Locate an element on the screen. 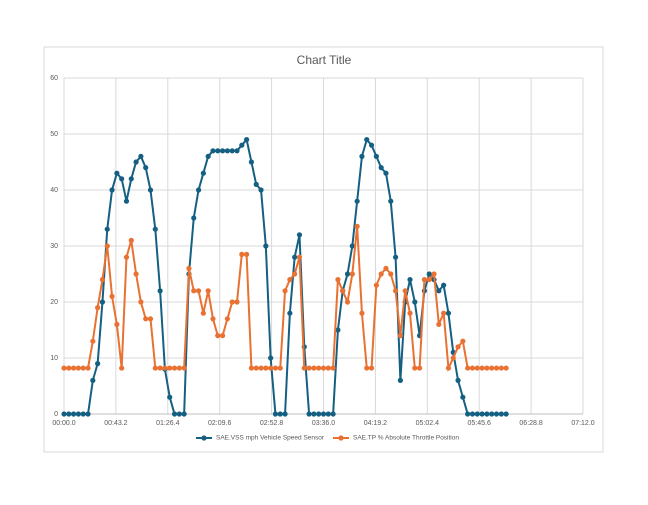 The height and width of the screenshot is (505, 648). x-tick-label: 05:02.4 is located at coordinates (427, 423).